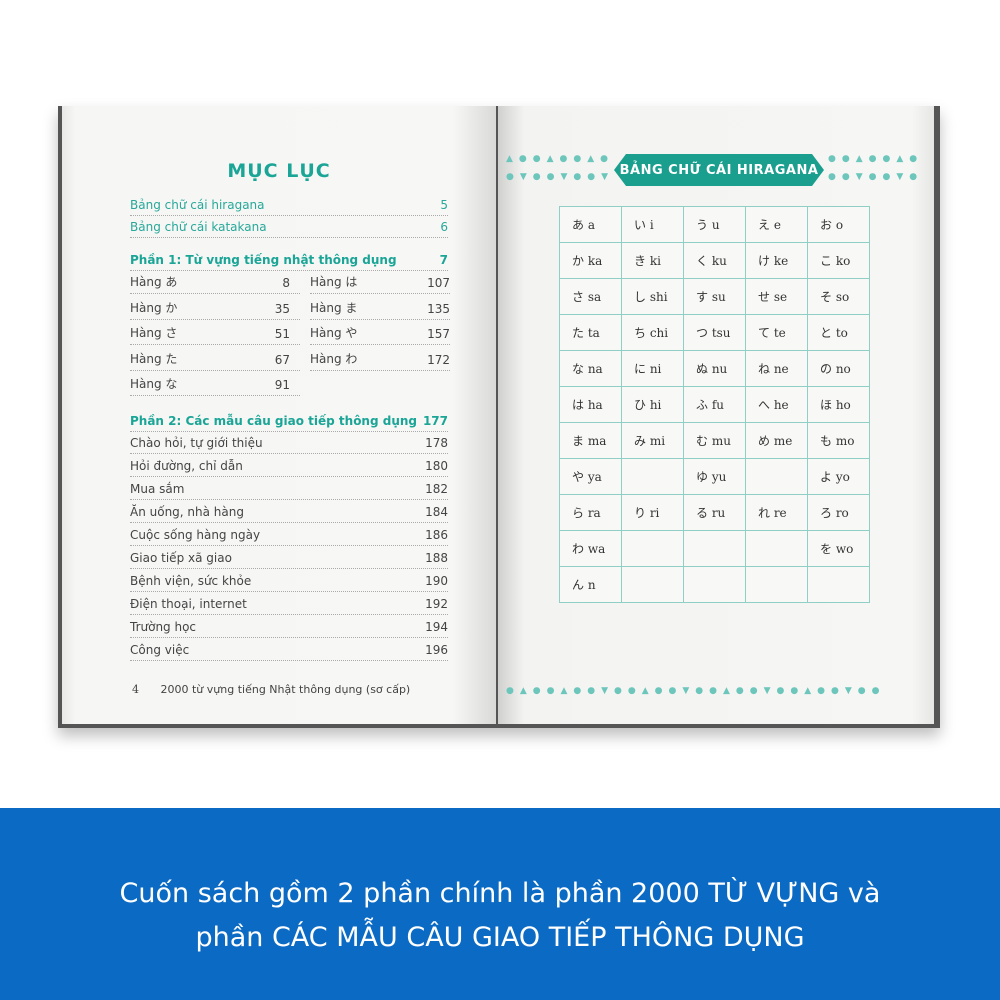  I want to click on hiragana-title-banner: BẢNG CHỮ CÁI HIRAGANA, so click(719, 170).